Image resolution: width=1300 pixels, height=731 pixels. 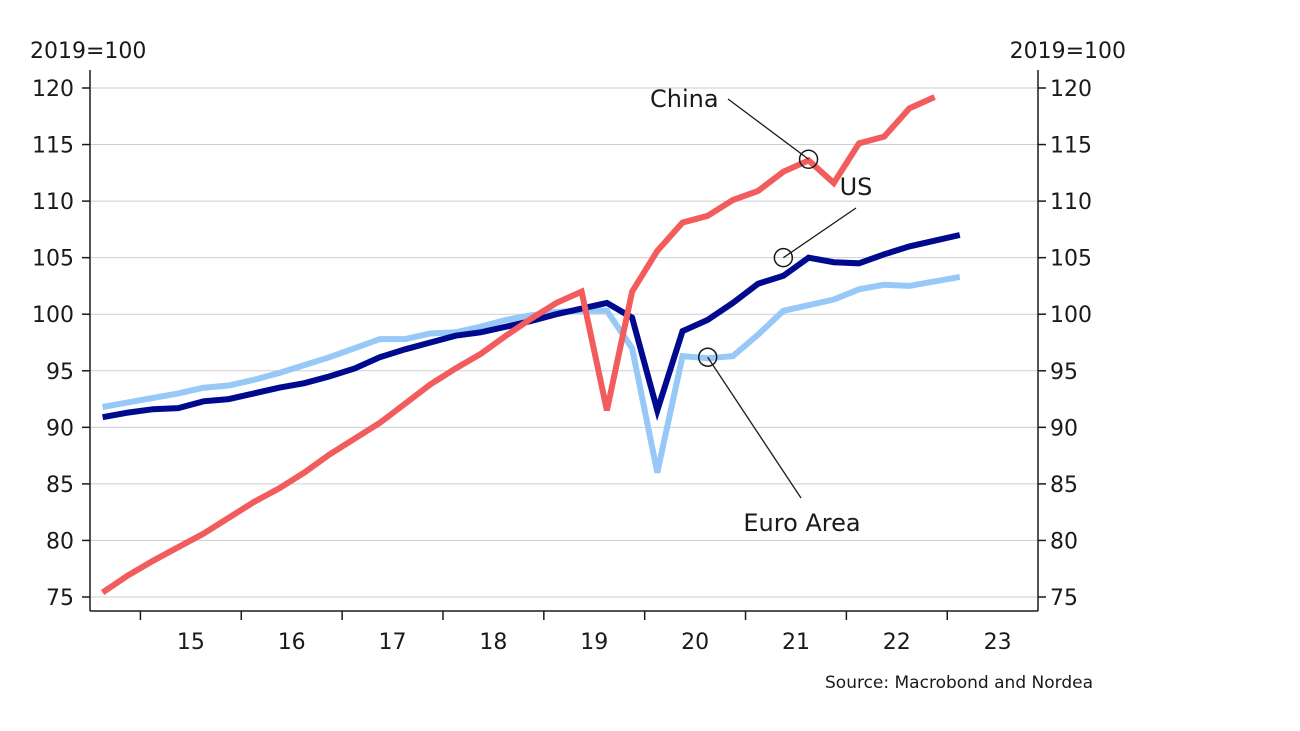 What do you see at coordinates (783, 257) in the screenshot?
I see `annotation-marker-us` at bounding box center [783, 257].